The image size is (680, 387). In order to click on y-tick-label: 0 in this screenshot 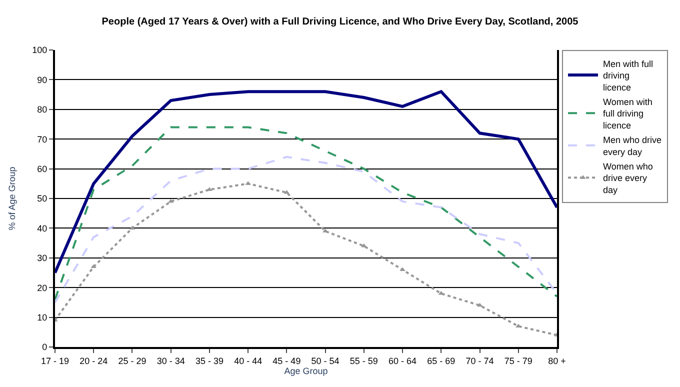, I will do `click(45, 347)`.